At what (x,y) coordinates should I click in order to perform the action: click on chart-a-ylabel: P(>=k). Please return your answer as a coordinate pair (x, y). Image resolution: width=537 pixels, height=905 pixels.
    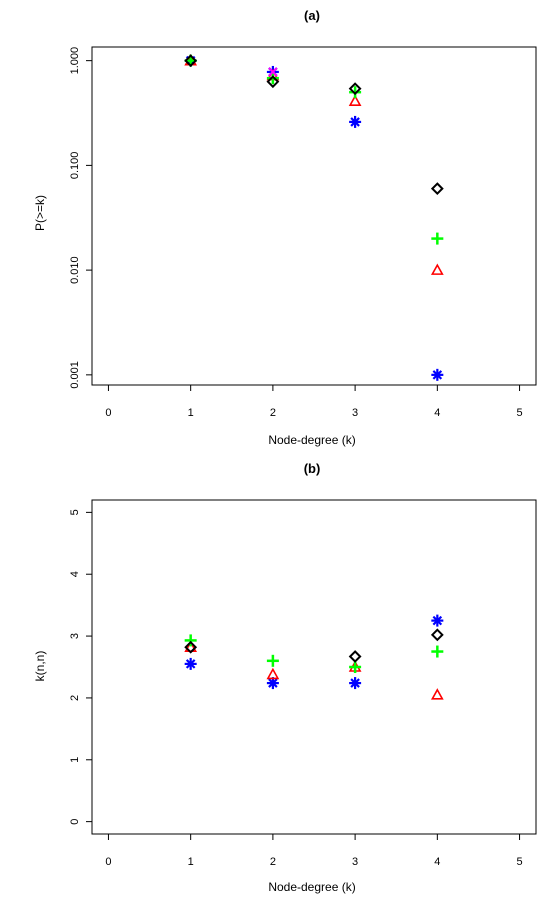
    Looking at the image, I should click on (40, 213).